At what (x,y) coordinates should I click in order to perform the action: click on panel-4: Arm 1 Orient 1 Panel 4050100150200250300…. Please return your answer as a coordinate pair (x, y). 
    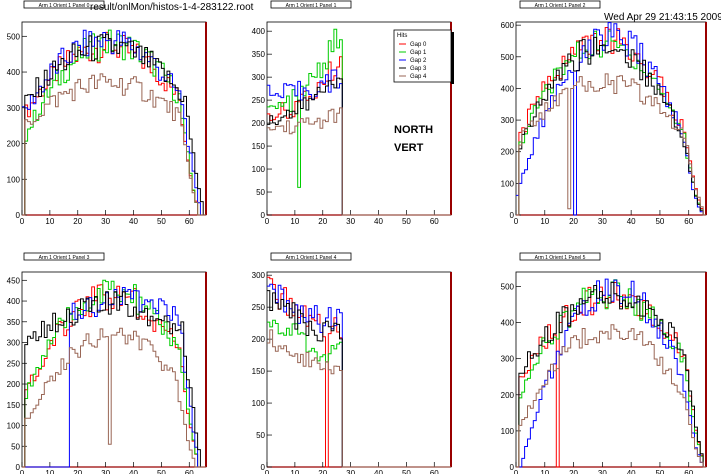
    Looking at the image, I should click on (352, 363).